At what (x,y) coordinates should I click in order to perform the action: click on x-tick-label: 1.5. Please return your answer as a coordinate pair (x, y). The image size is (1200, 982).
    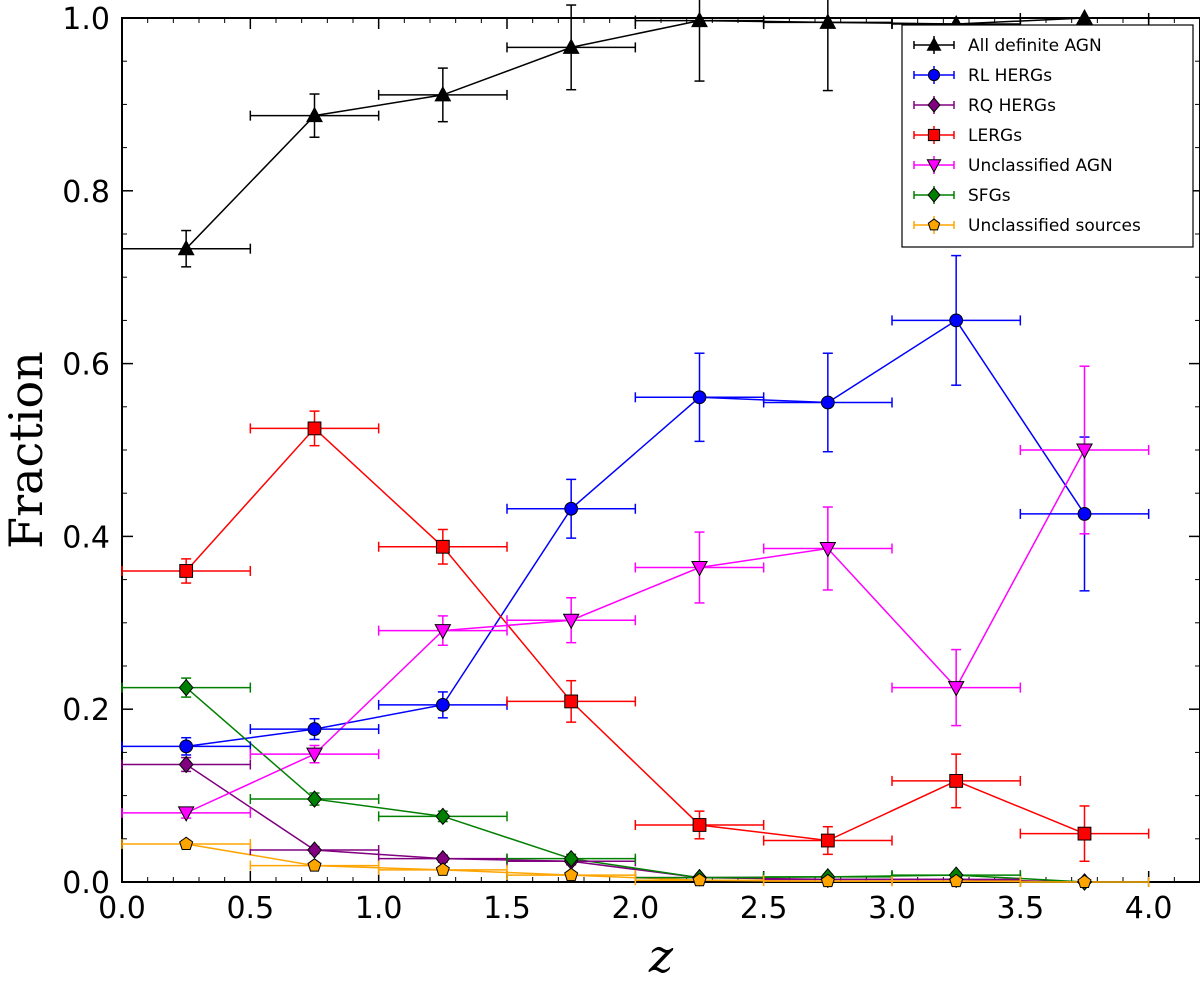
    Looking at the image, I should click on (507, 908).